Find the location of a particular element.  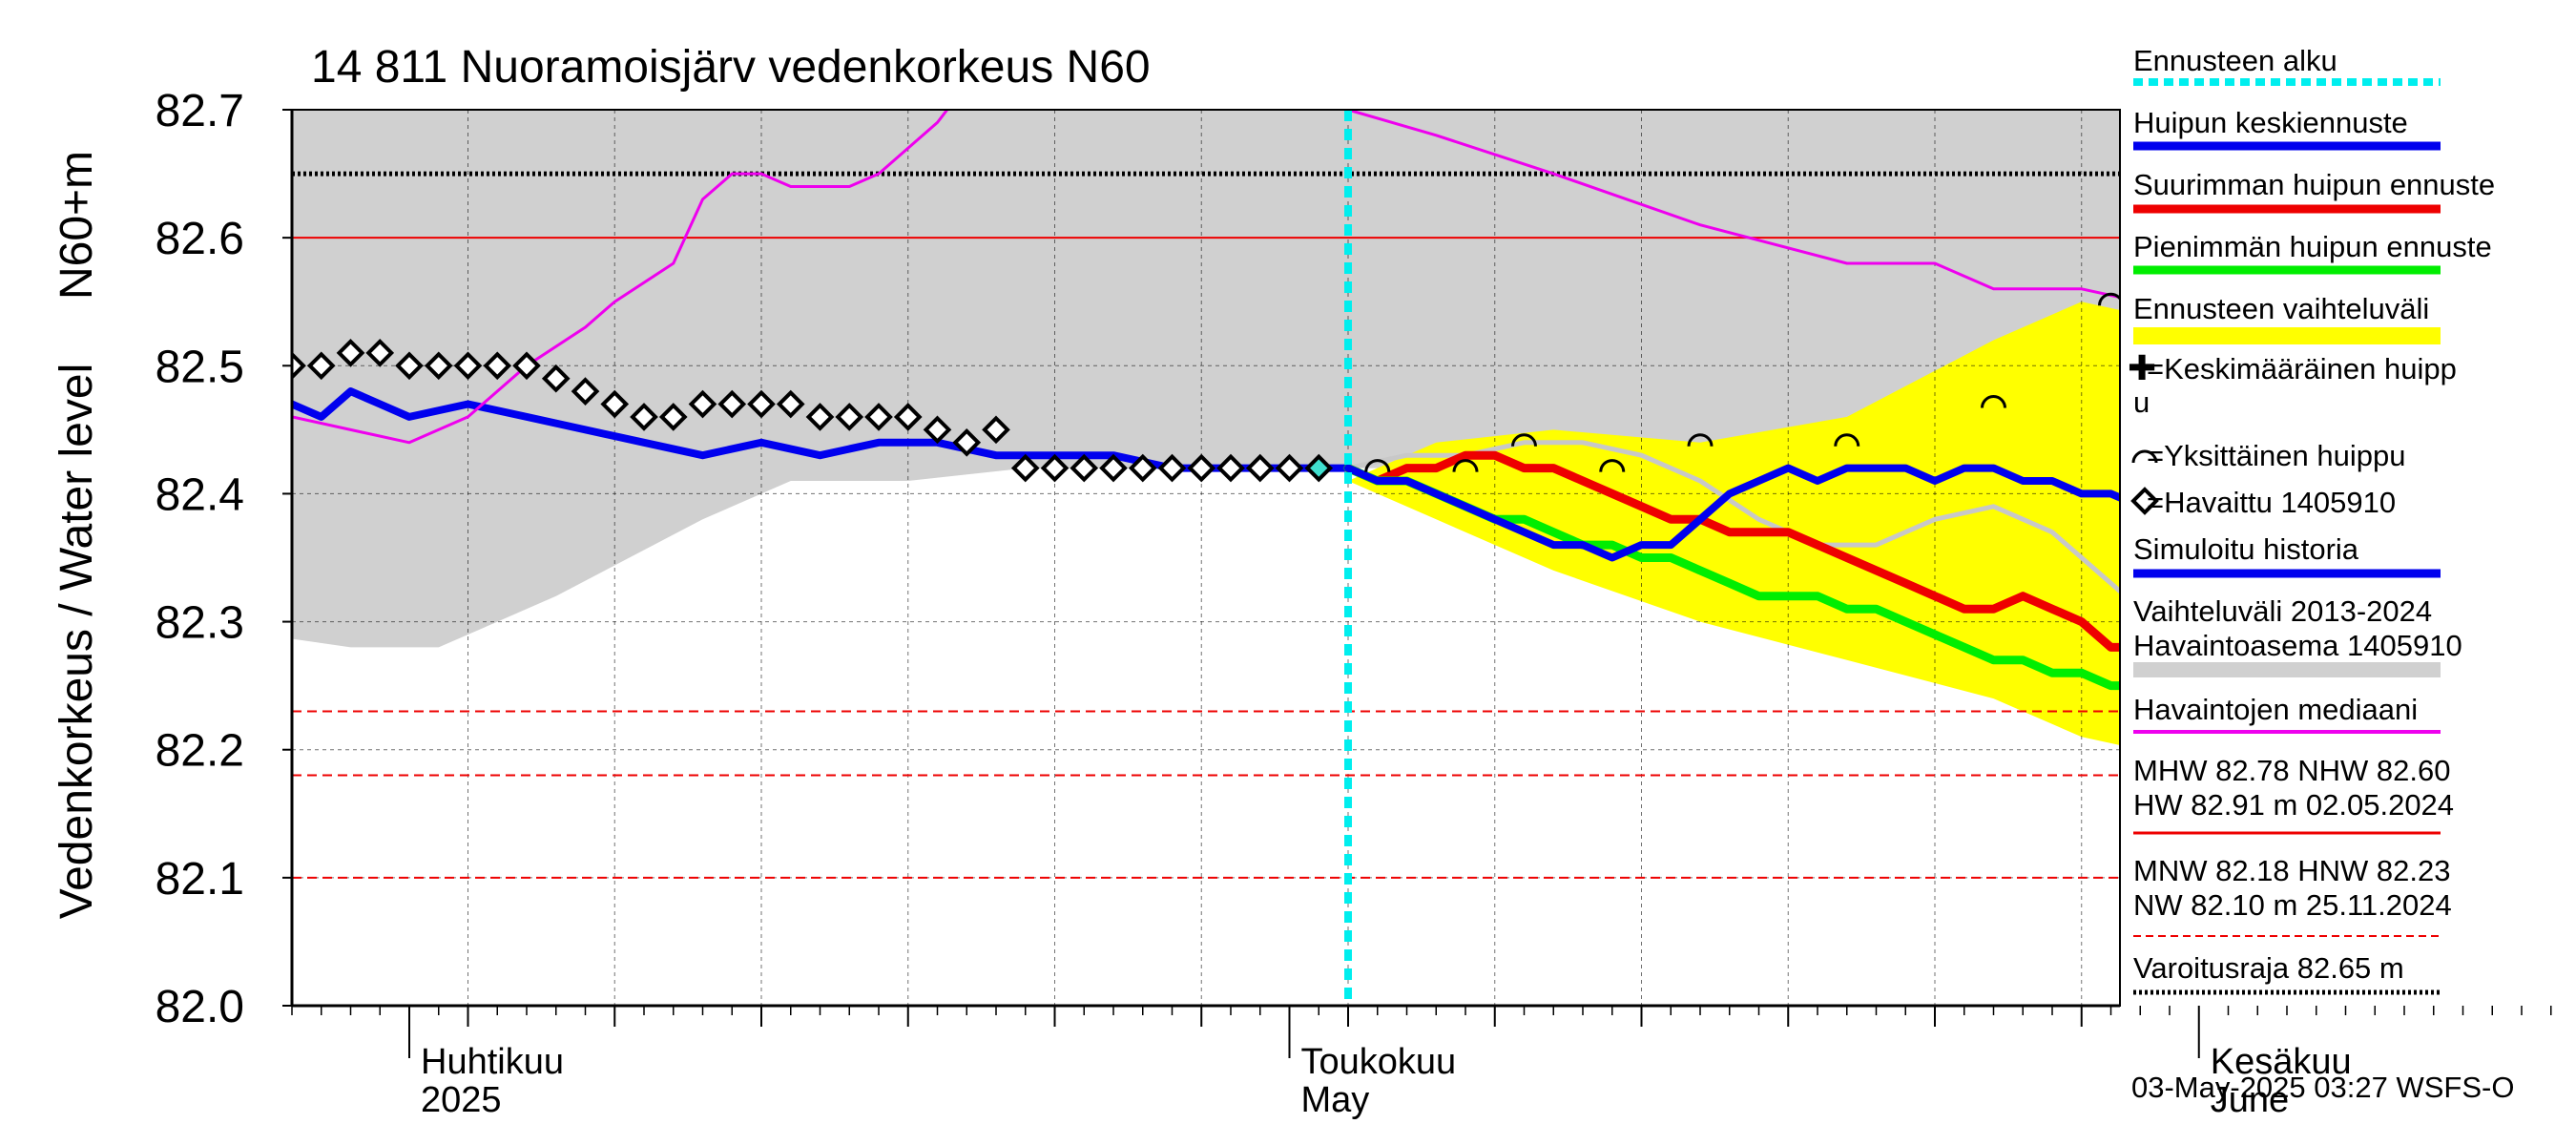

legend-single-peak-label: =Yksittäinen huippu is located at coordinates (2276, 456).